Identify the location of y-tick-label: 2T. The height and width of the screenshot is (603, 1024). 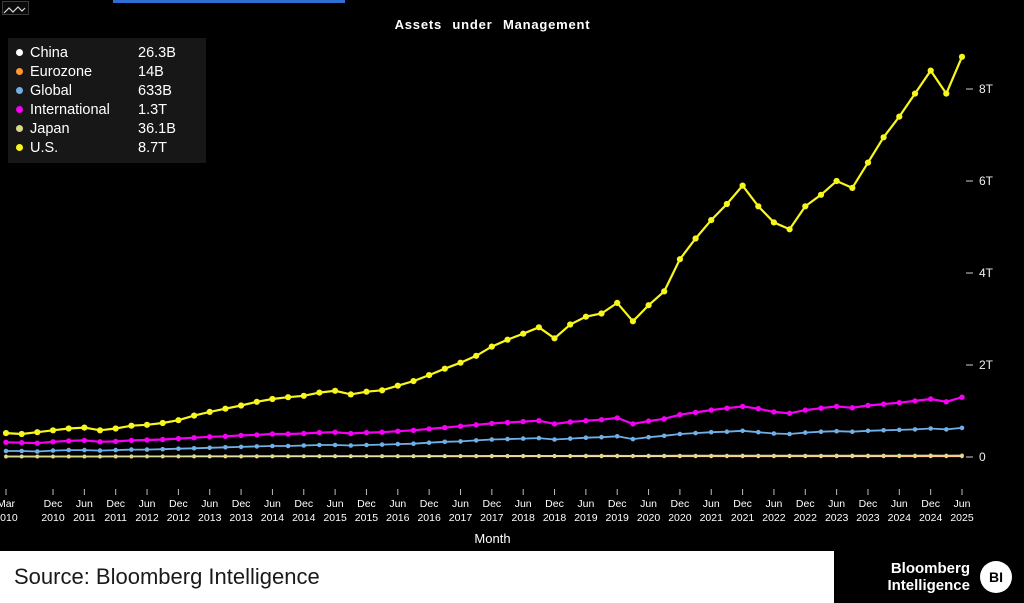
(986, 365).